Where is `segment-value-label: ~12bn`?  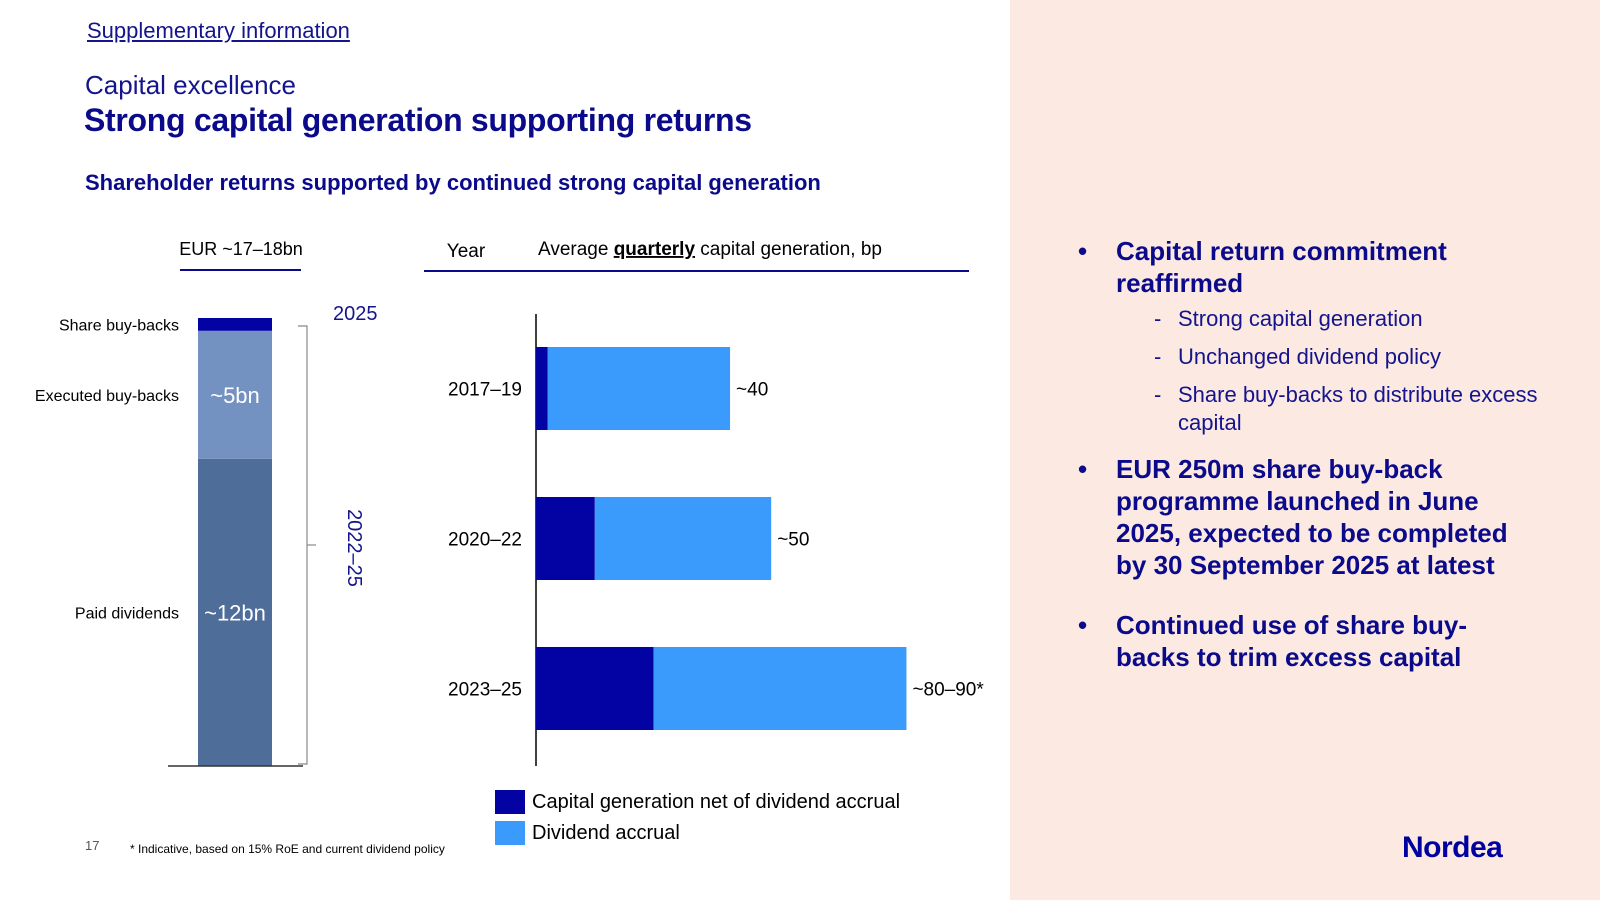
segment-value-label: ~12bn is located at coordinates (235, 612).